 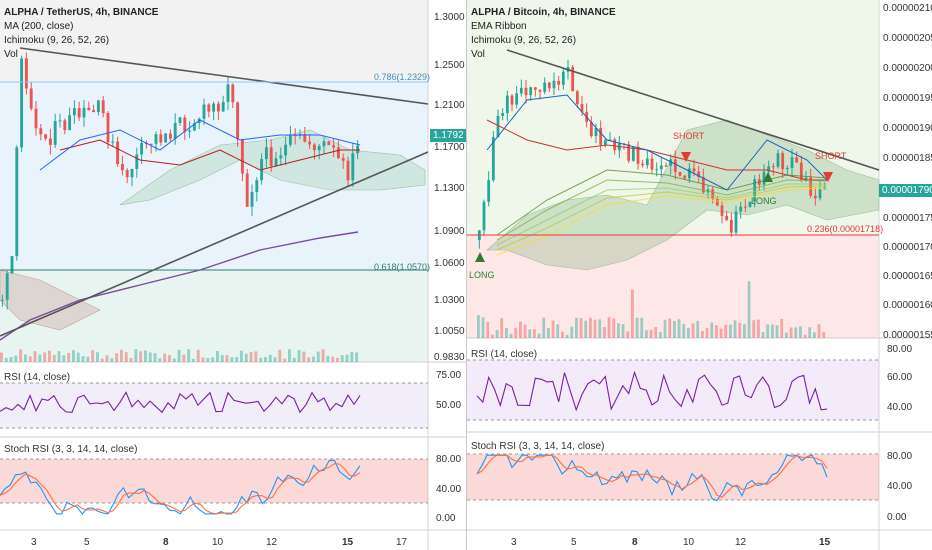 I want to click on right-x-tick: 3, so click(x=514, y=542).